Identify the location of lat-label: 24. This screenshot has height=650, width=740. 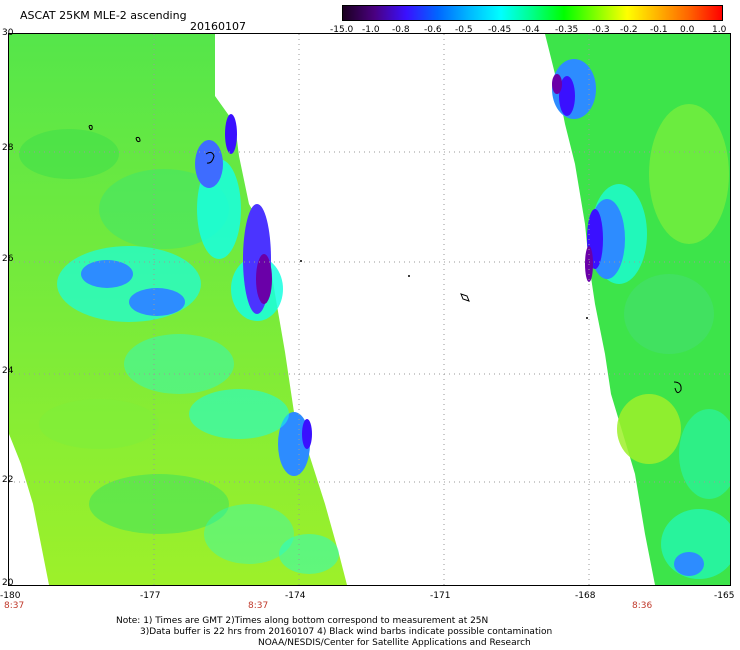
(8, 371).